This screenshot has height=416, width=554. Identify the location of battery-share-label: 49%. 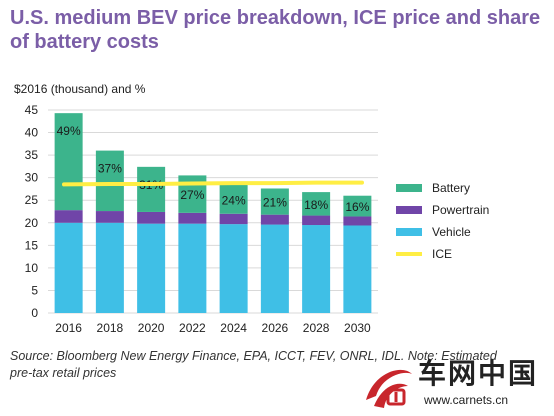
(69, 131).